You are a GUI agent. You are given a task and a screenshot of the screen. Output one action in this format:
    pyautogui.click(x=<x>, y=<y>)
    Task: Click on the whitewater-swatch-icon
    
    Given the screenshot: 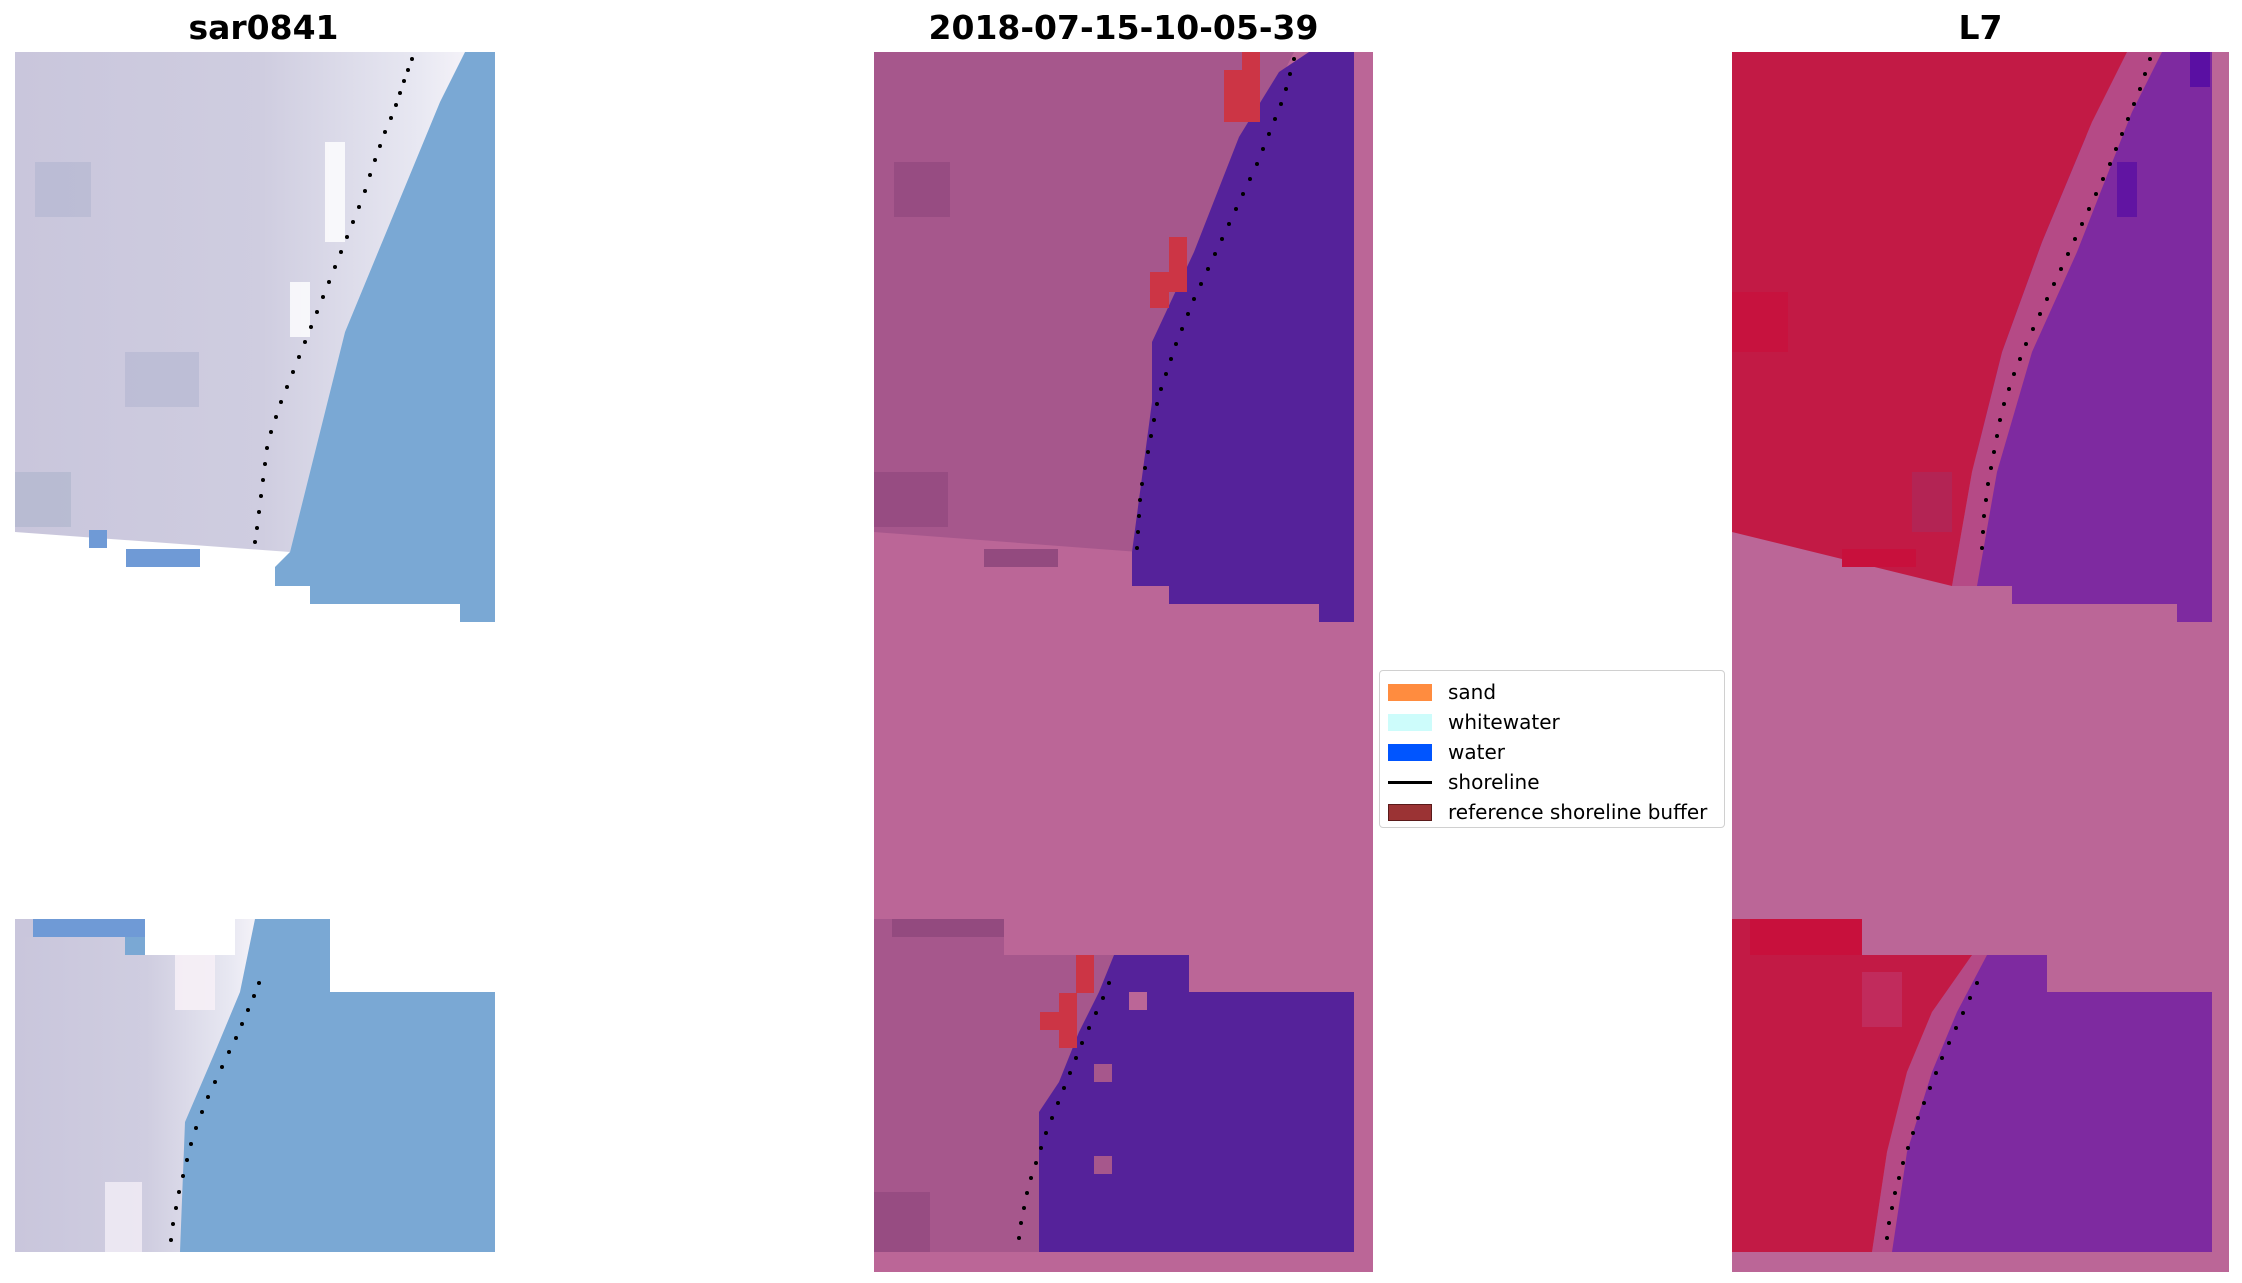 What is the action you would take?
    pyautogui.click(x=1410, y=722)
    